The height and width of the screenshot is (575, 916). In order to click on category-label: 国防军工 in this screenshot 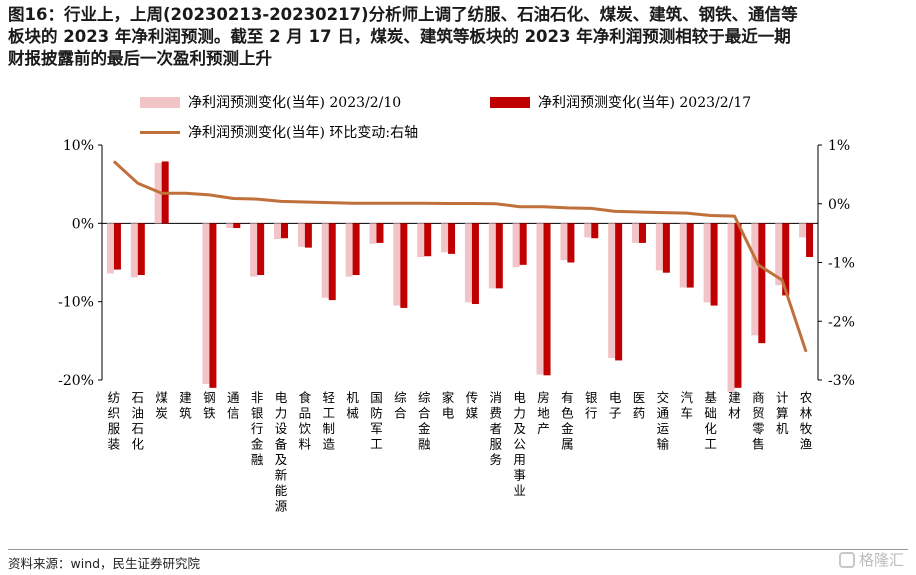, I will do `click(376, 421)`.